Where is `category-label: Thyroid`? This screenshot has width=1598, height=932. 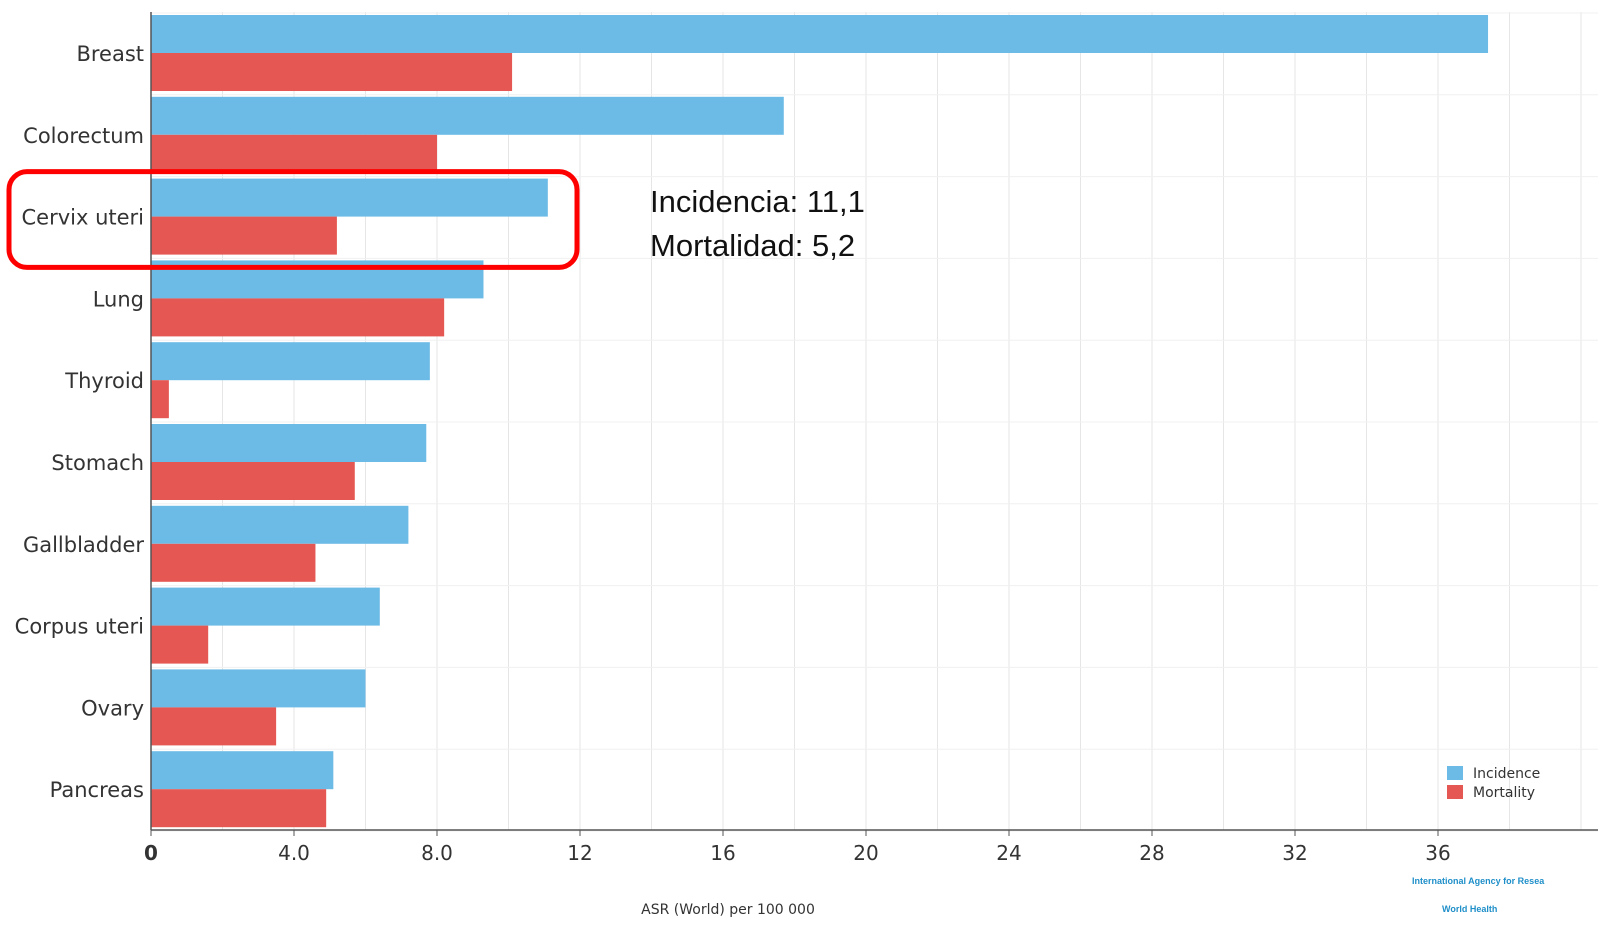 category-label: Thyroid is located at coordinates (104, 381).